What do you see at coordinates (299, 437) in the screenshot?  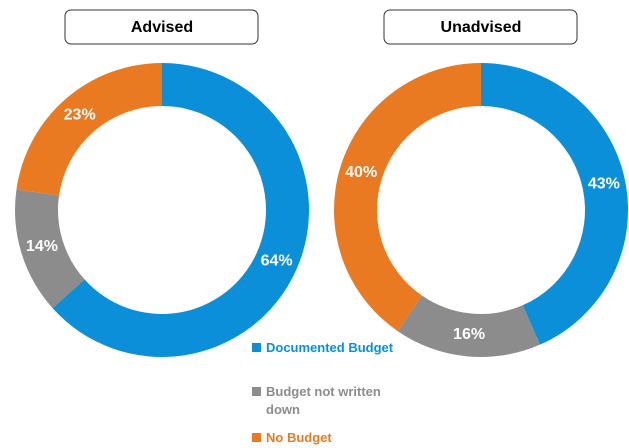 I see `legend-label: No Budget` at bounding box center [299, 437].